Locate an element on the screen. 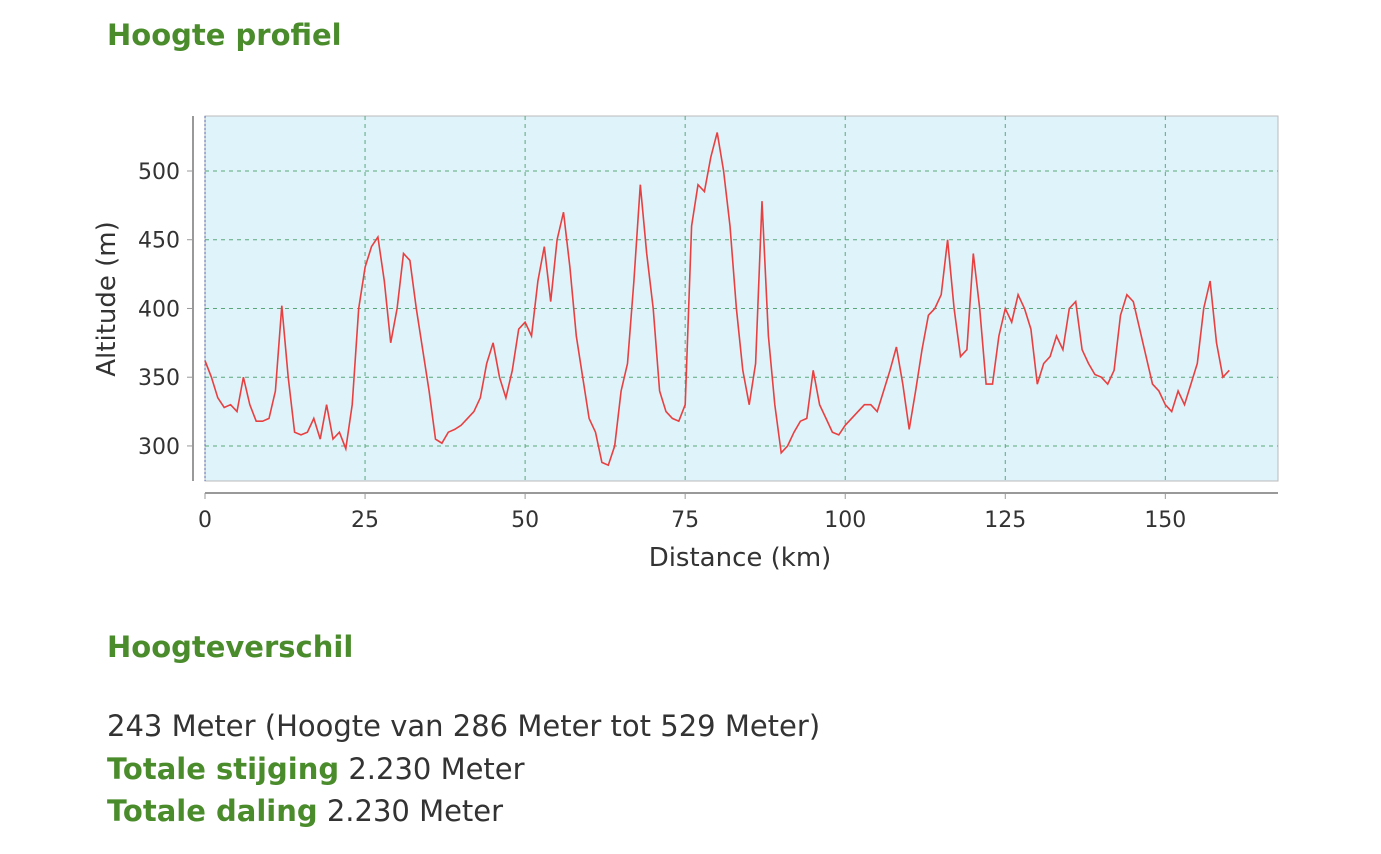  section-title-diff: Hoogteverschil is located at coordinates (230, 647).